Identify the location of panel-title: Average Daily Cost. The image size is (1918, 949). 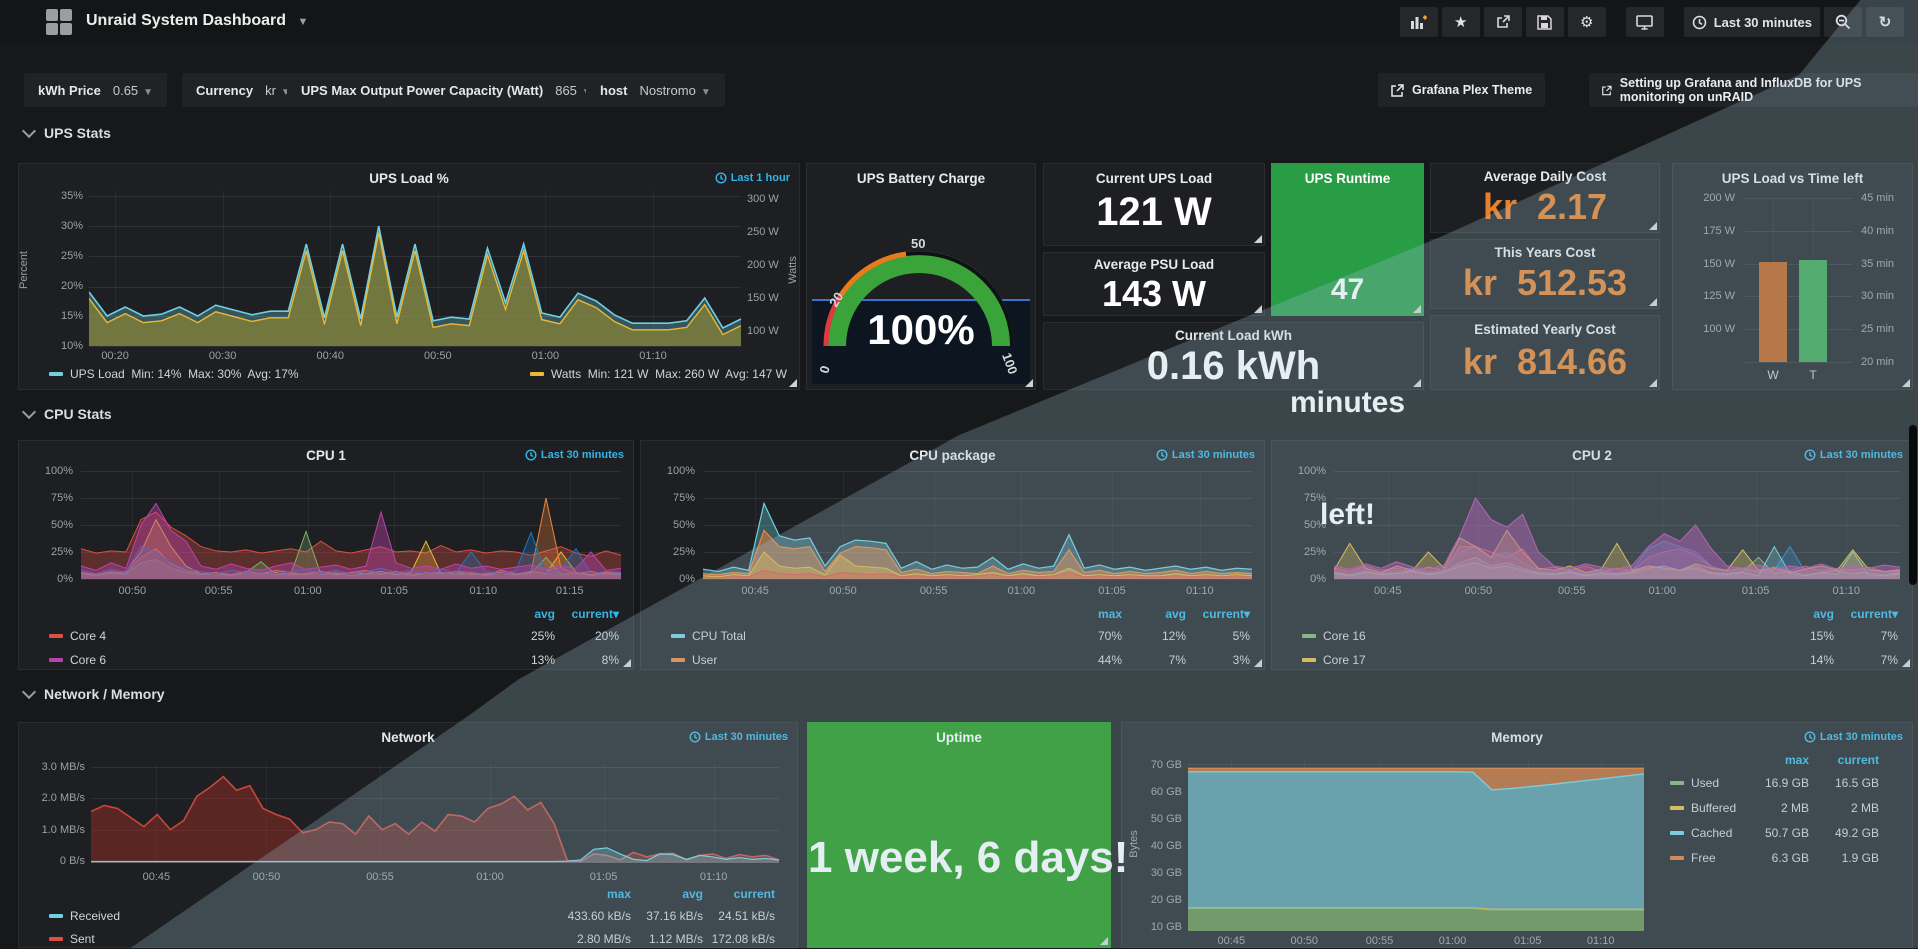
(1545, 176).